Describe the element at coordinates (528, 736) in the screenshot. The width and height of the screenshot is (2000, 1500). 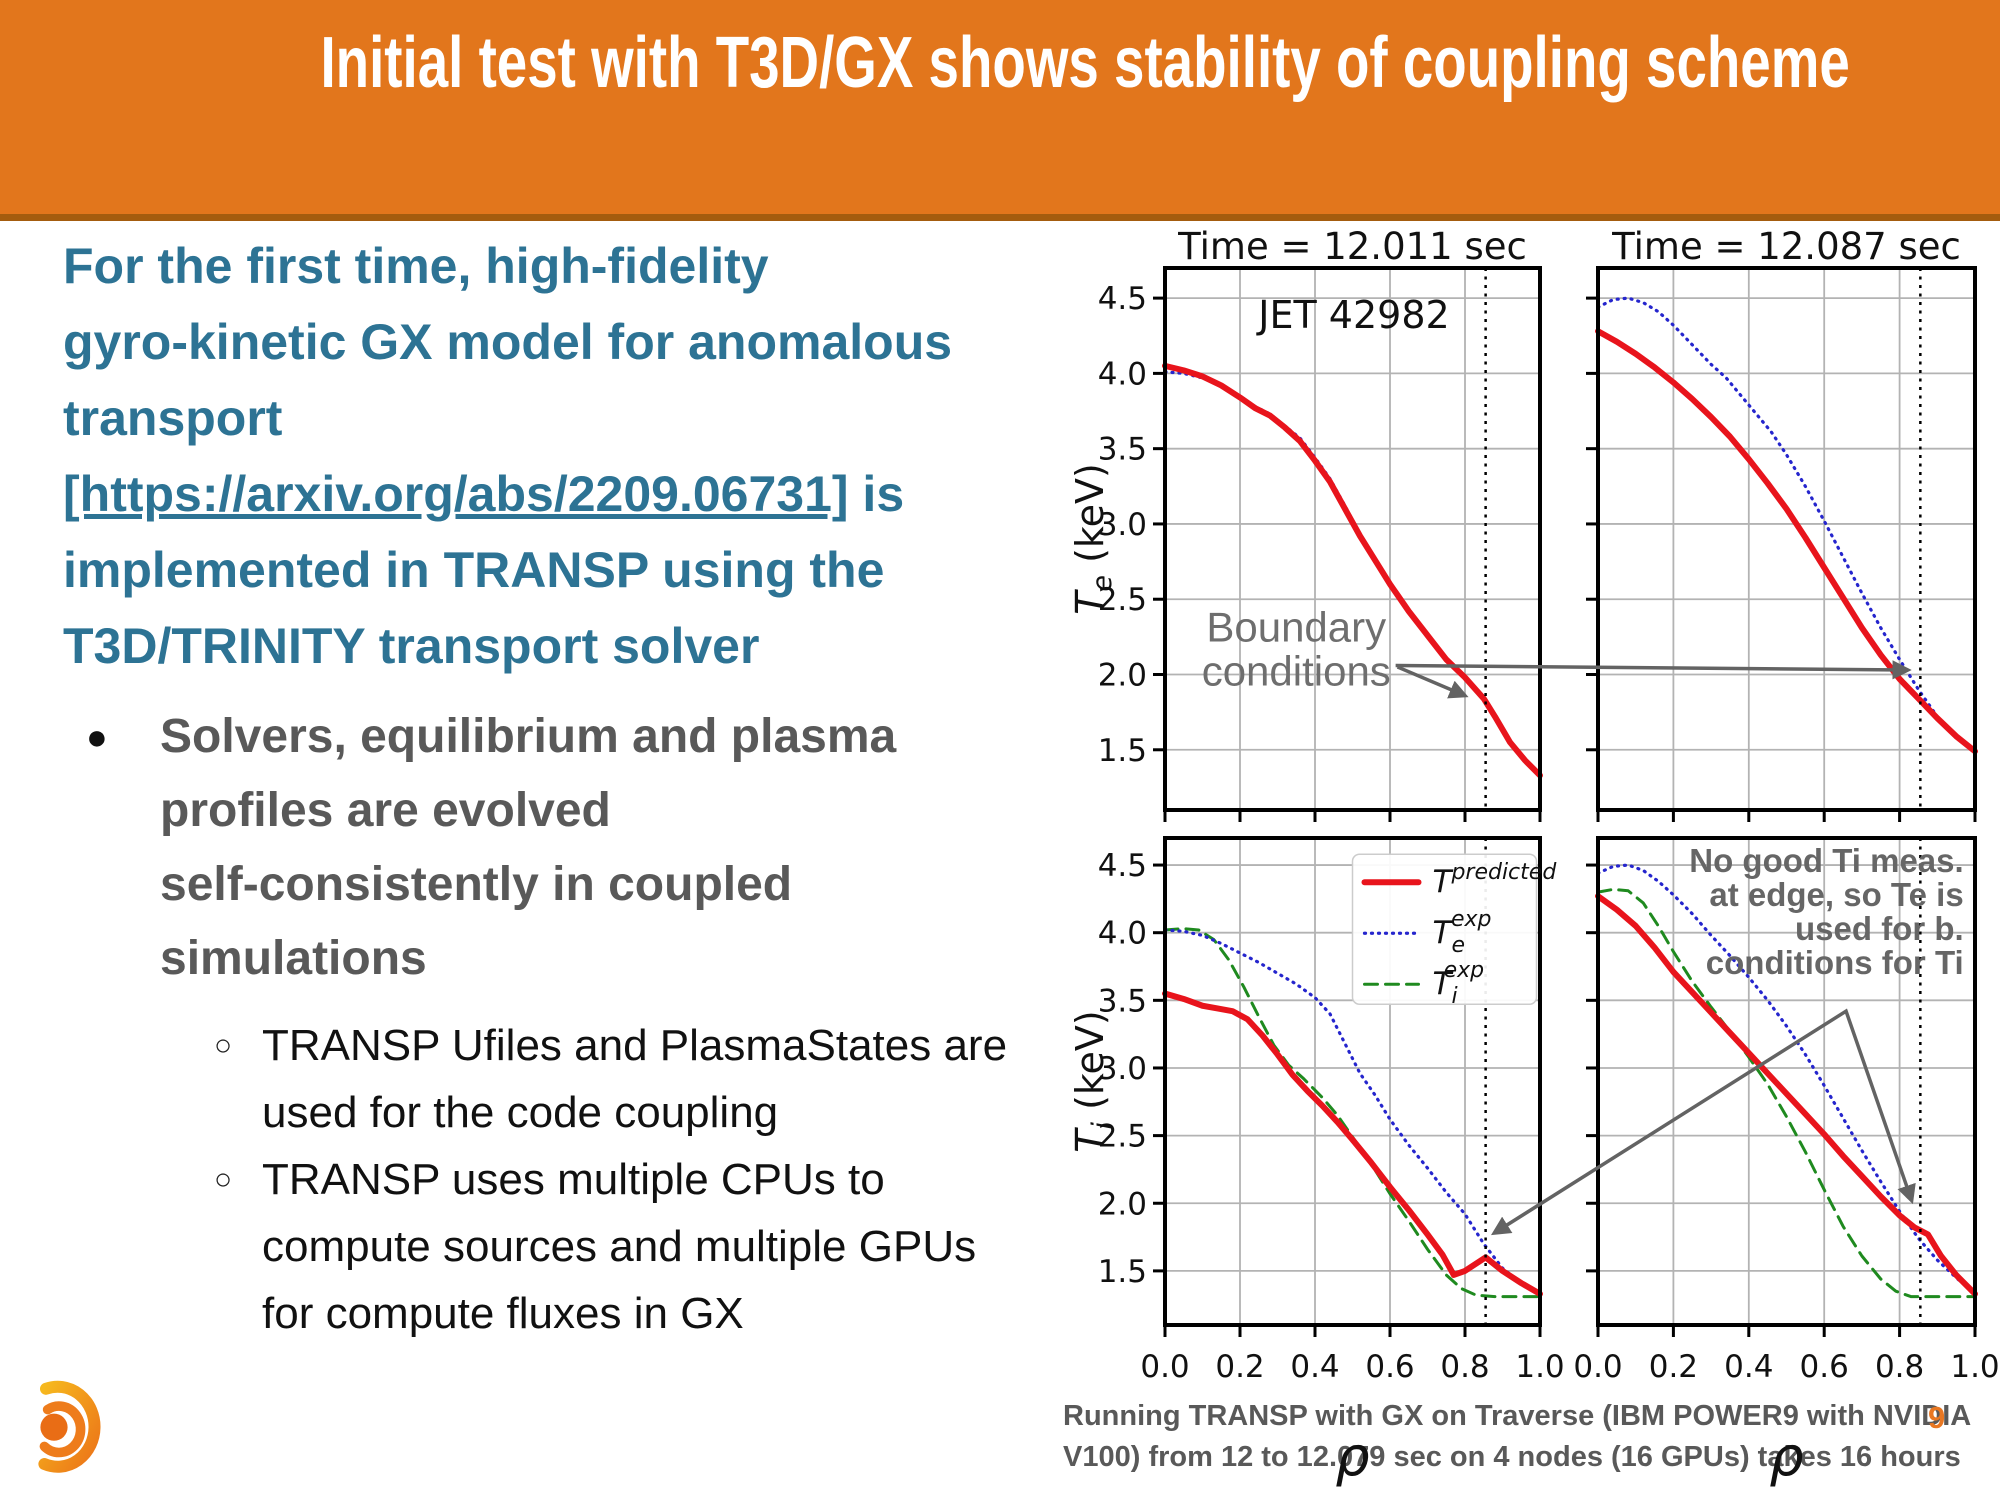
I see `bullet-line: Solvers, equilibrium and plasma` at that location.